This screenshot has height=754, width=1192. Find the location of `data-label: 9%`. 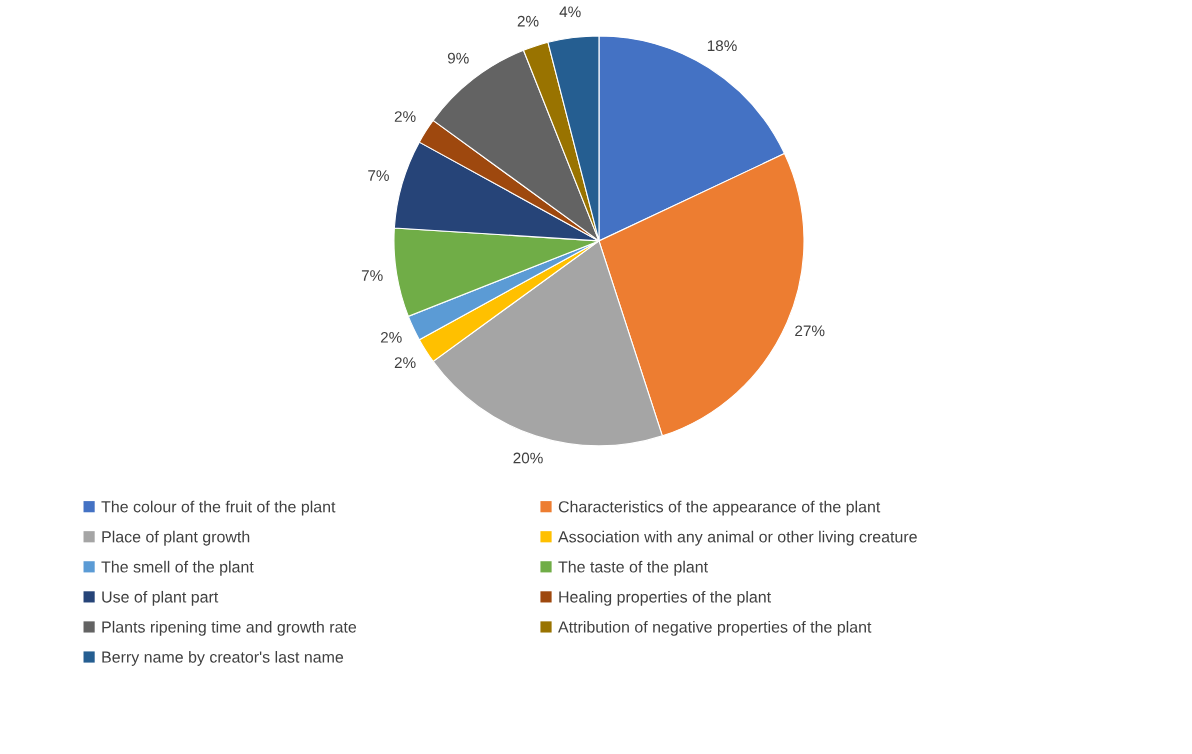

data-label: 9% is located at coordinates (458, 58).